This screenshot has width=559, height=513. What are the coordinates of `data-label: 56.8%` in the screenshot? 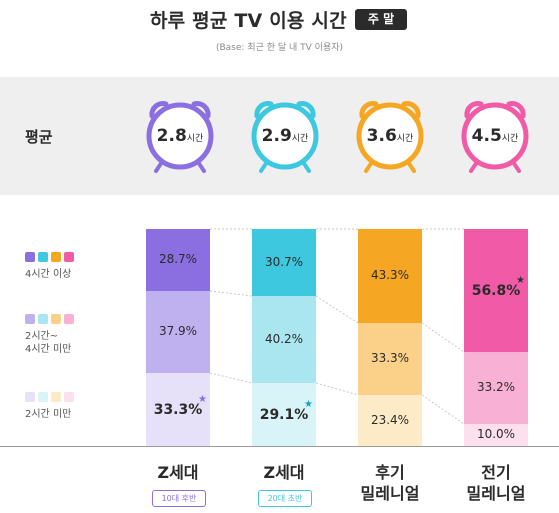 It's located at (496, 290).